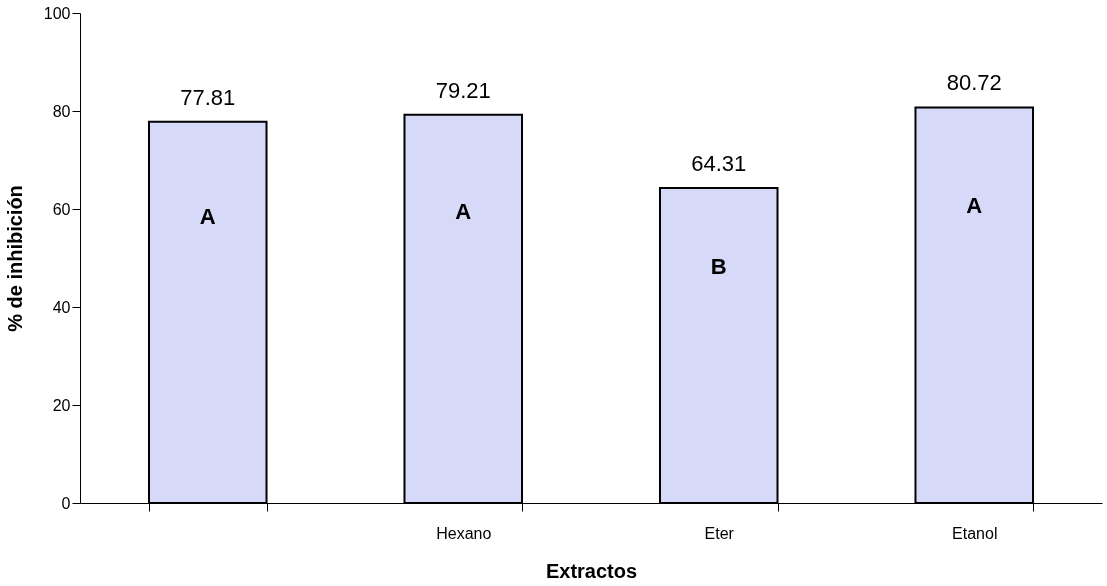  Describe the element at coordinates (61, 111) in the screenshot. I see `y-tick-label: 80` at that location.